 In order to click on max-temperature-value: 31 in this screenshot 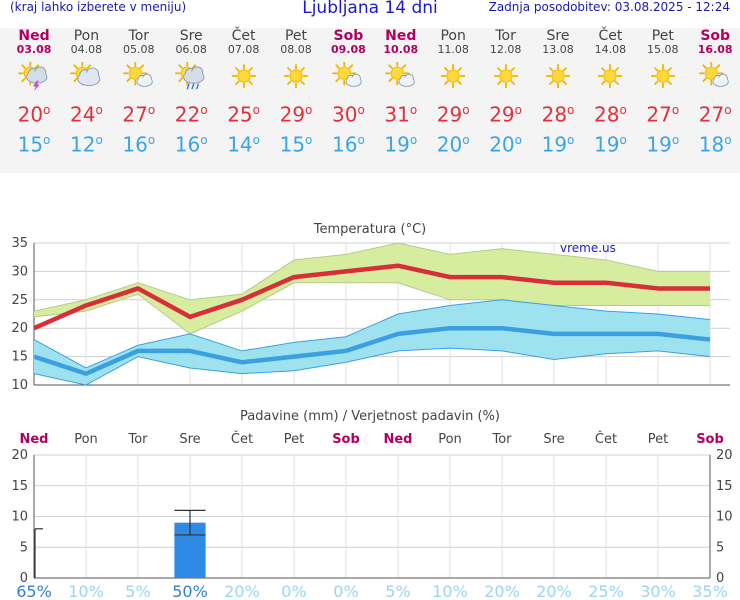, I will do `click(397, 114)`.